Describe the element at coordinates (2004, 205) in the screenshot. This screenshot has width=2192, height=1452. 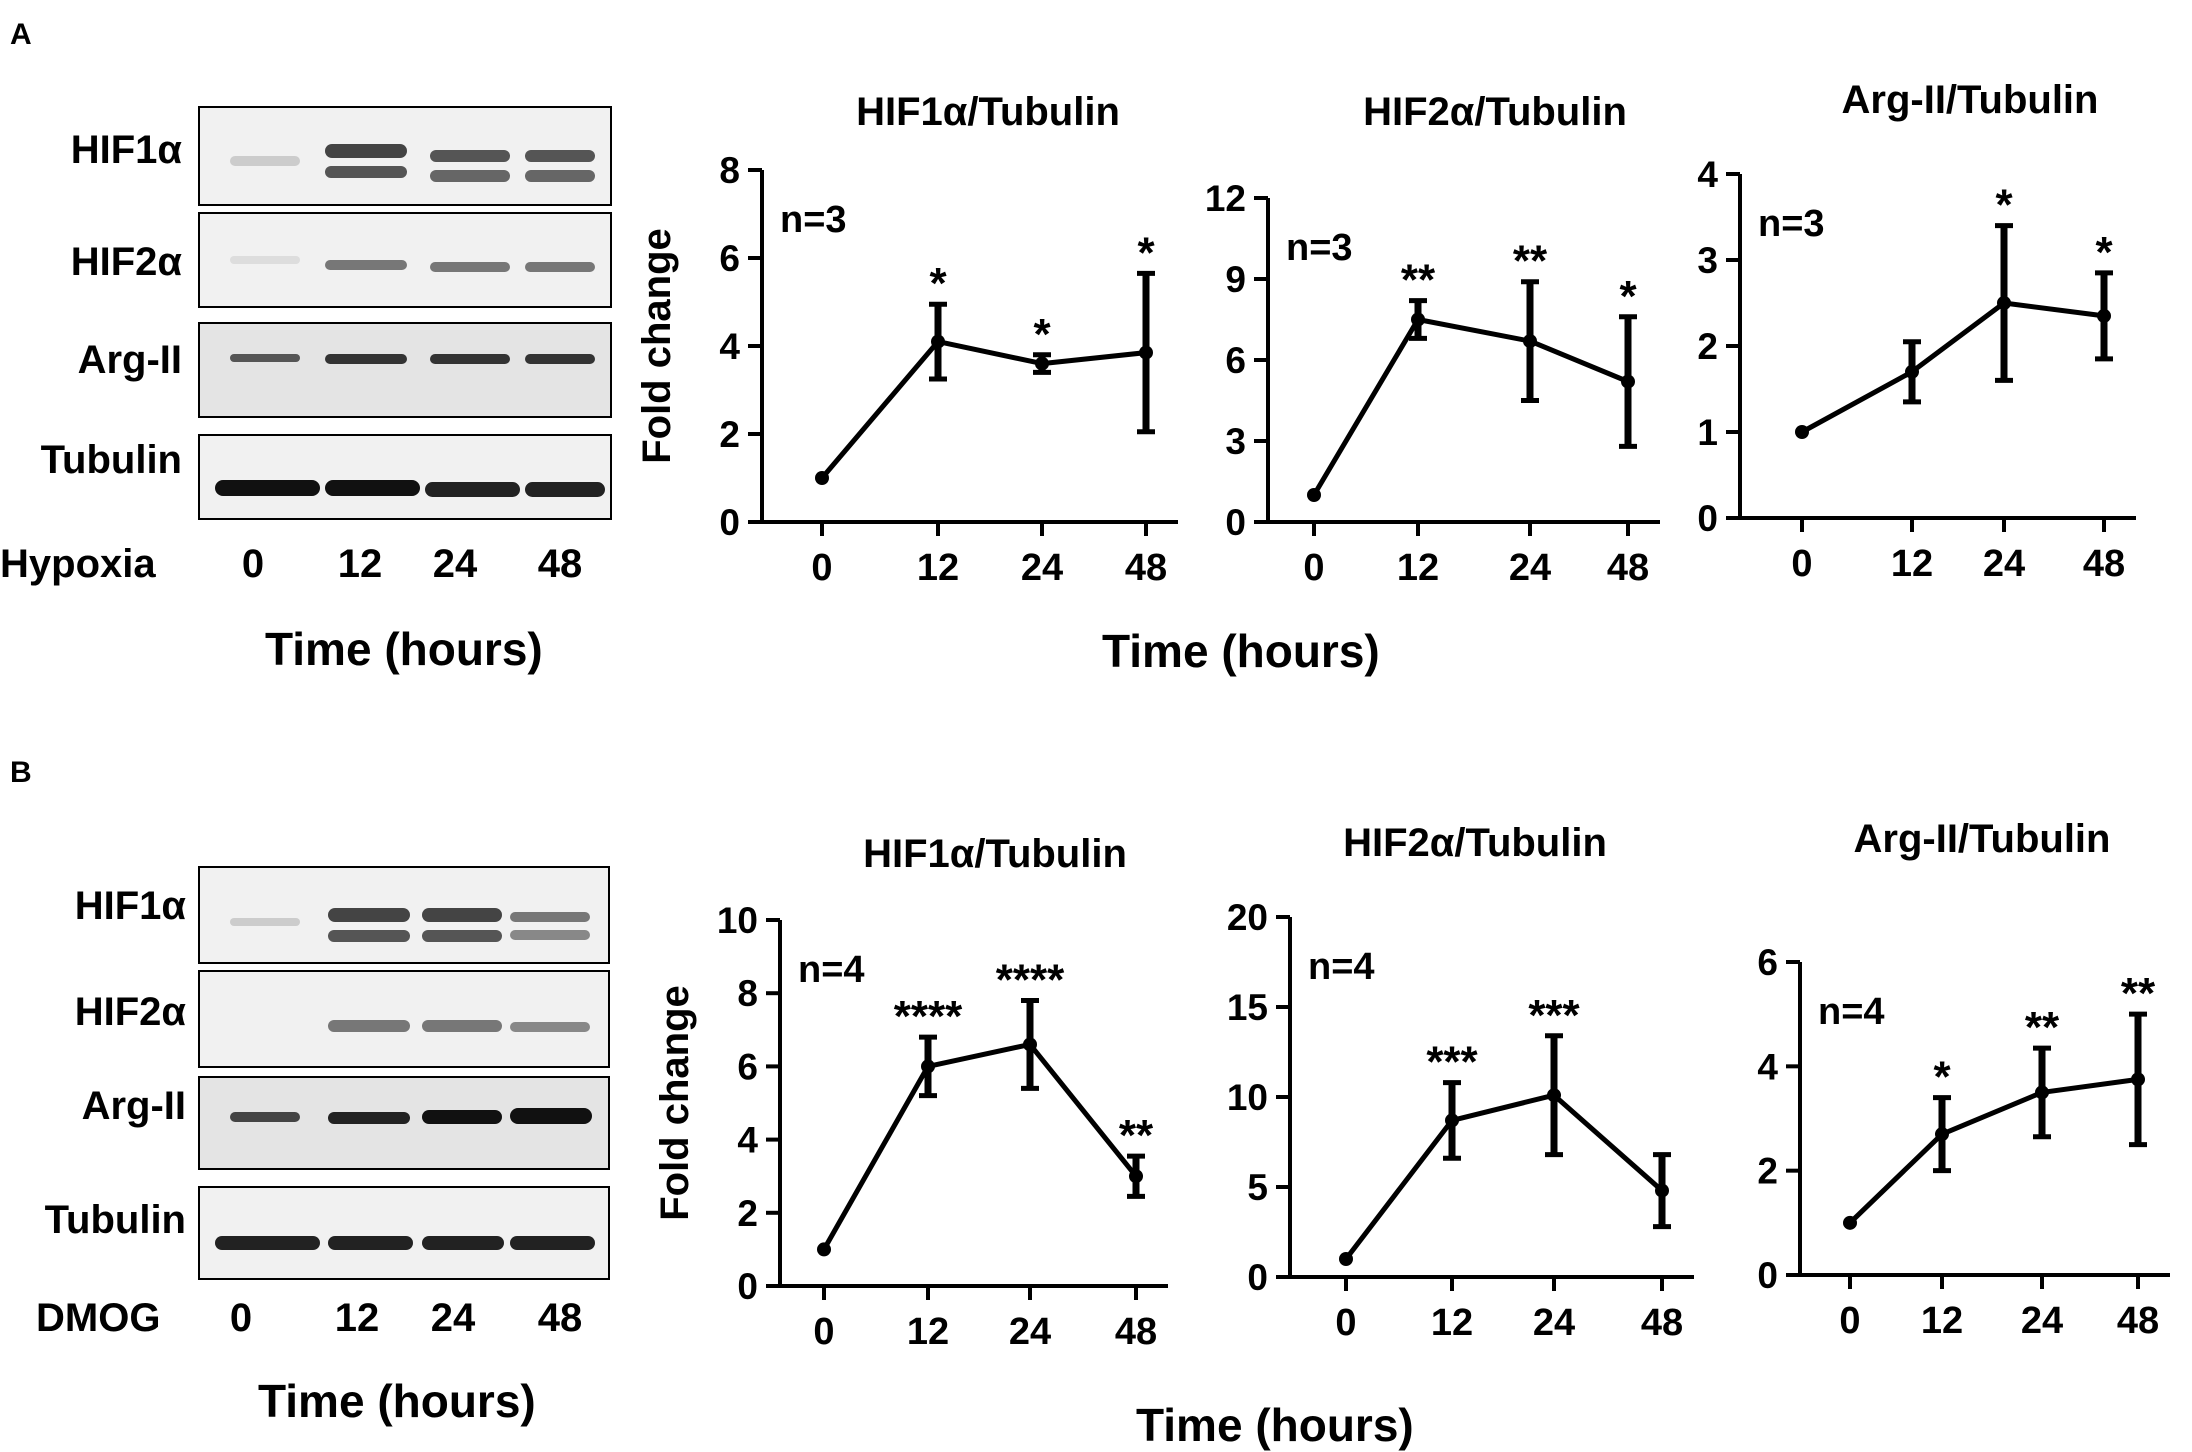
I see `significance-label: *` at that location.